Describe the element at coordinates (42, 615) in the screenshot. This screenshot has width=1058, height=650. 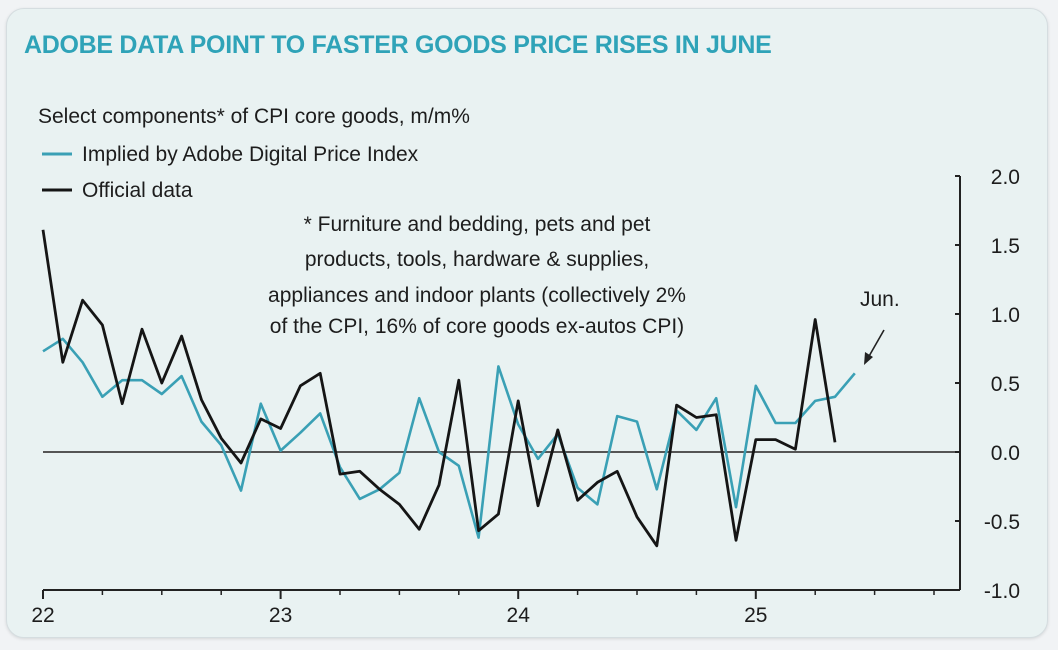
I see `x-tick-label: 22` at that location.